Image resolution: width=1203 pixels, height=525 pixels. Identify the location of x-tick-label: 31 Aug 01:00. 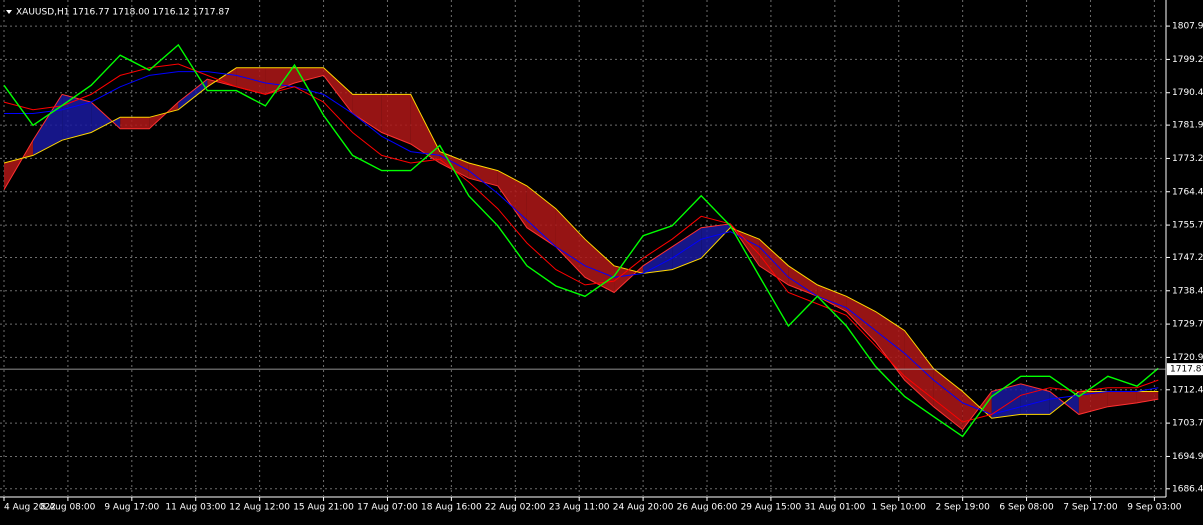
(834, 508).